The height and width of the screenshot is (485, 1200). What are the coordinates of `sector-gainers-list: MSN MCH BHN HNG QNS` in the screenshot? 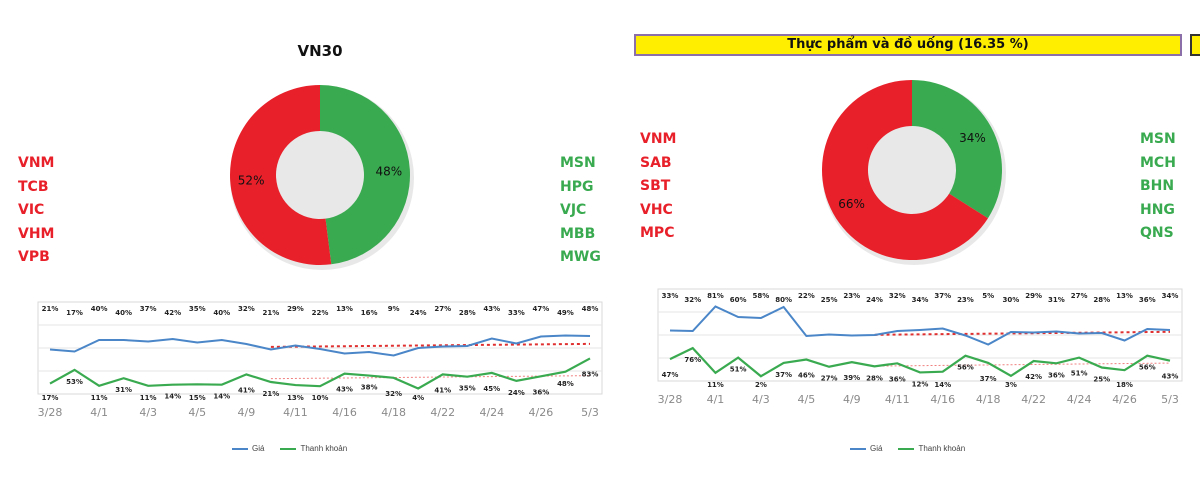 It's located at (1158, 187).